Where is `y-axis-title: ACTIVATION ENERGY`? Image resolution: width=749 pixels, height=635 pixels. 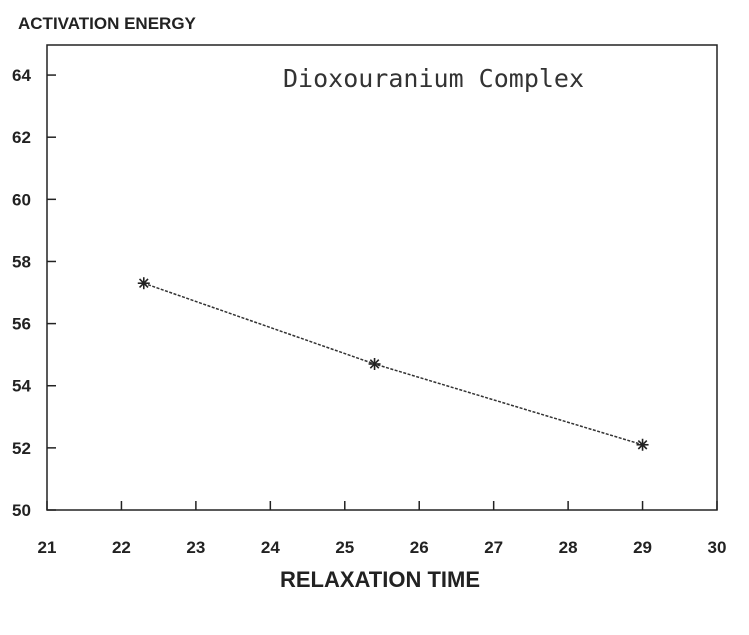 y-axis-title: ACTIVATION ENERGY is located at coordinates (107, 23).